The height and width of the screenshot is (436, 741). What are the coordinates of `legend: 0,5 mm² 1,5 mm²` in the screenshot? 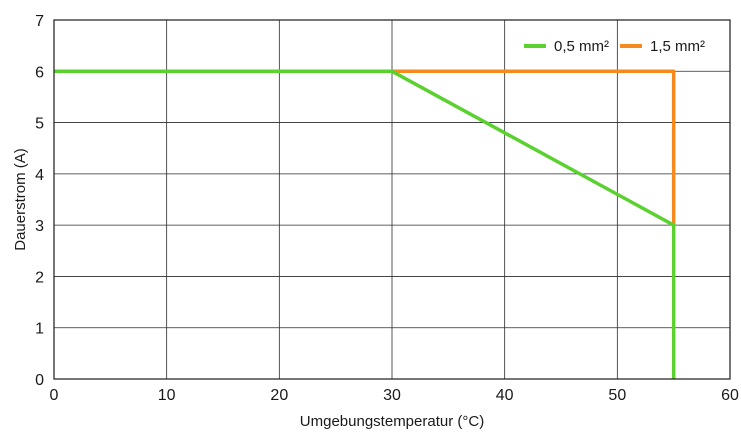 It's located at (614, 46).